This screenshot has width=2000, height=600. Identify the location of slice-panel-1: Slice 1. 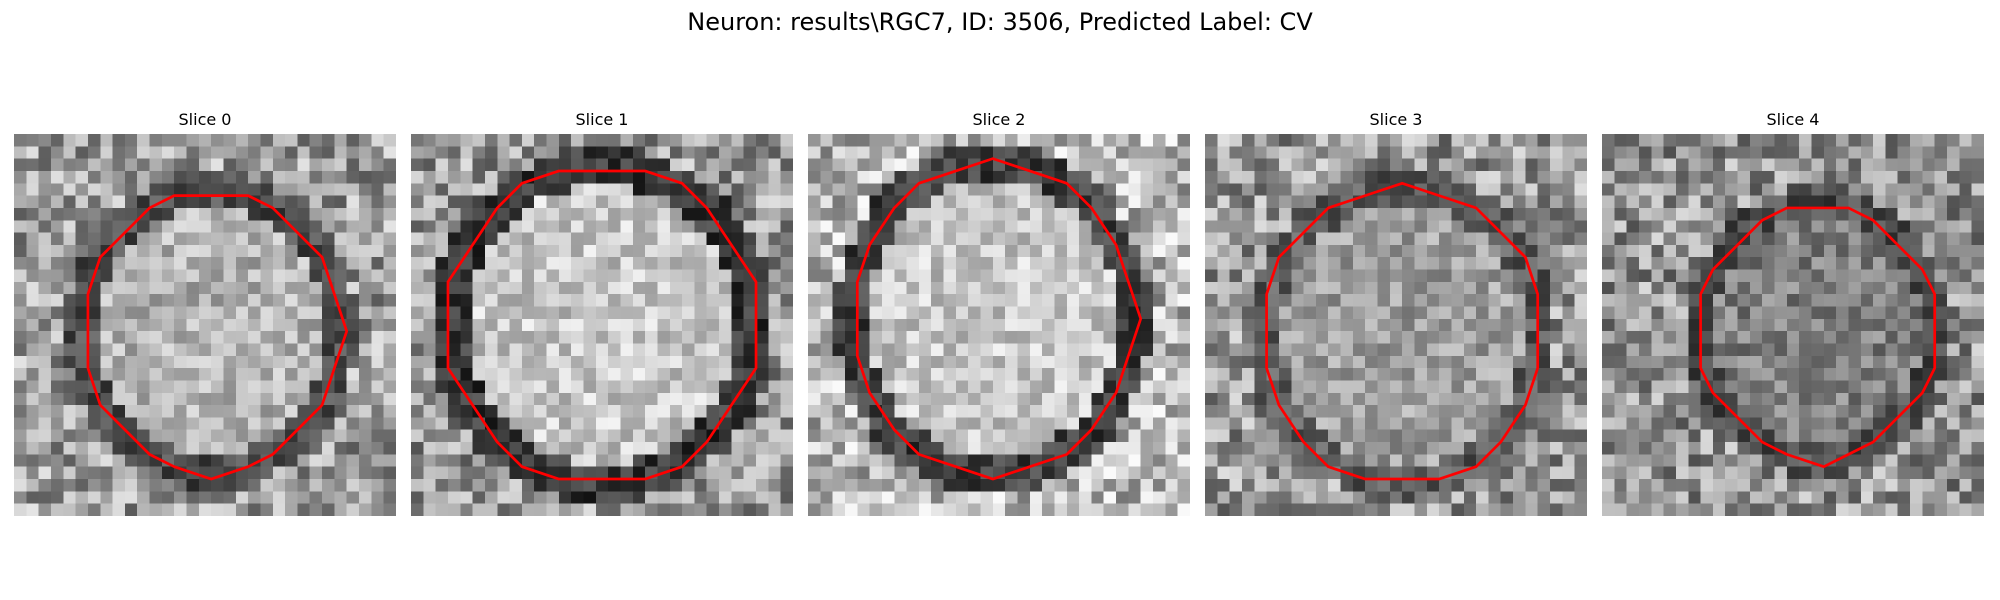
(602, 313).